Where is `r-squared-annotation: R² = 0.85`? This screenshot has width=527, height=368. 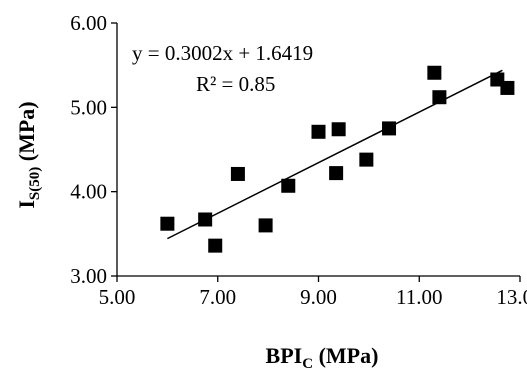
r-squared-annotation: R² = 0.85 is located at coordinates (235, 84).